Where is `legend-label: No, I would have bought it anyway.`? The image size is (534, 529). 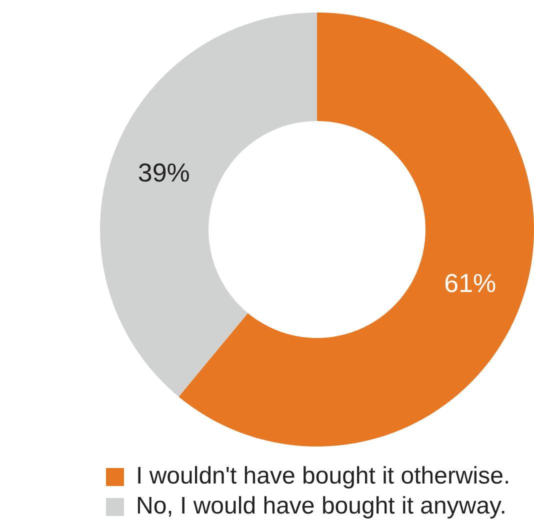 legend-label: No, I would have bought it anyway. is located at coordinates (321, 506).